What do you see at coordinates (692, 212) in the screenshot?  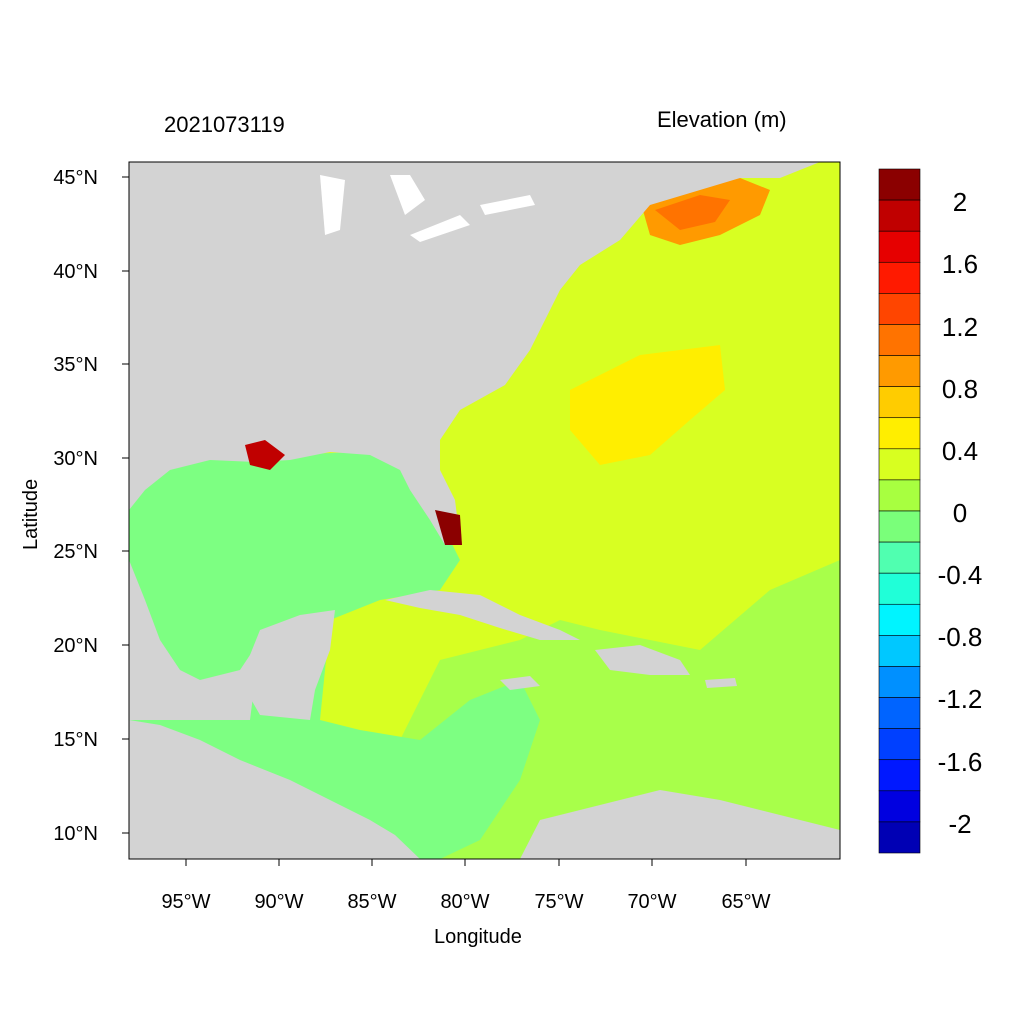 I see `gulf-of-maine-peak` at bounding box center [692, 212].